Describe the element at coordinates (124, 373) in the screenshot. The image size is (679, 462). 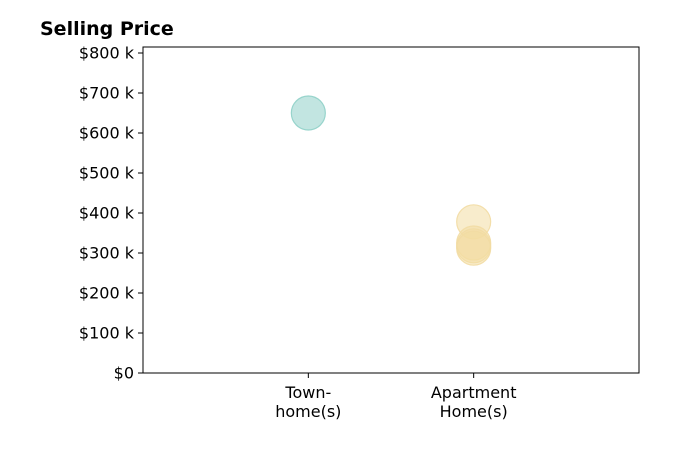
I see `y-tick-label: $0` at that location.